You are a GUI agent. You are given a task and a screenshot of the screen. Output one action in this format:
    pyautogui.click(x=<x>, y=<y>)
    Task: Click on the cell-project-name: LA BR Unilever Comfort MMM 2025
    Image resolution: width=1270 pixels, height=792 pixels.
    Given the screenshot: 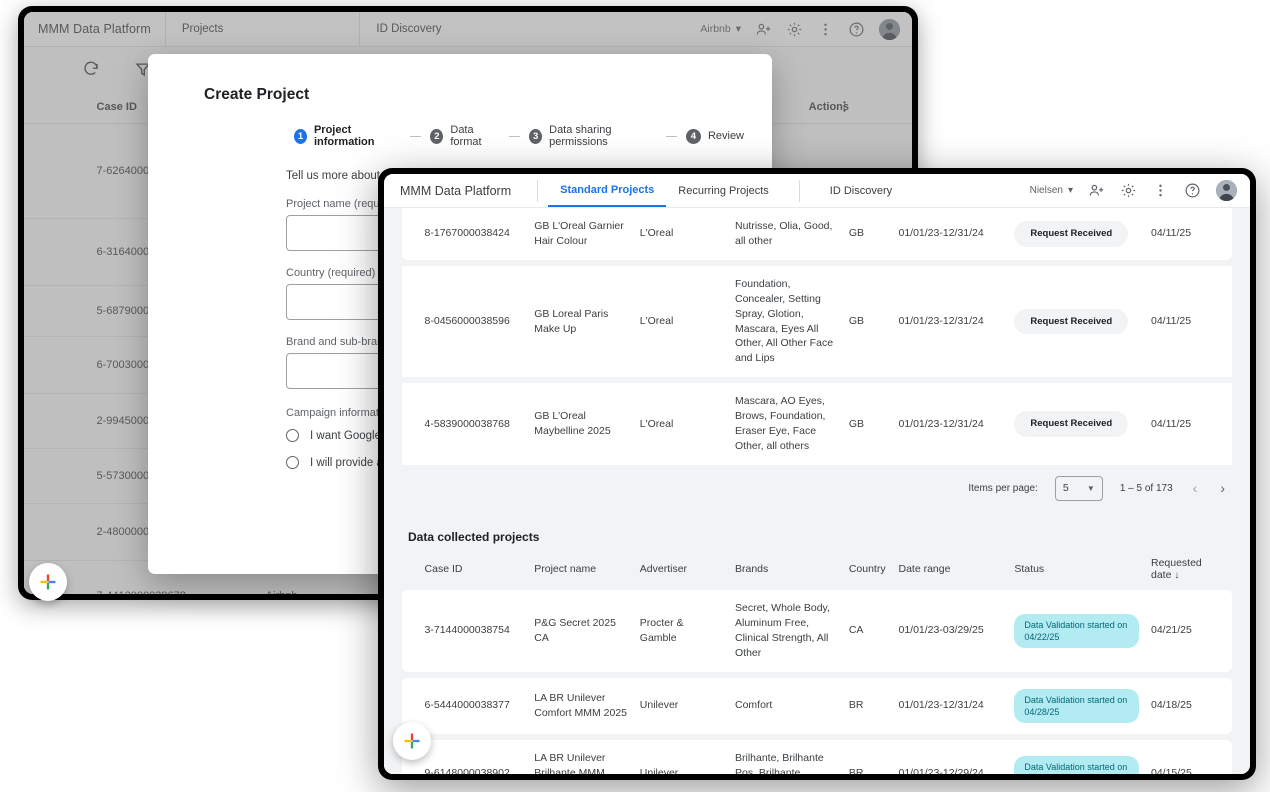 What is the action you would take?
    pyautogui.click(x=581, y=705)
    